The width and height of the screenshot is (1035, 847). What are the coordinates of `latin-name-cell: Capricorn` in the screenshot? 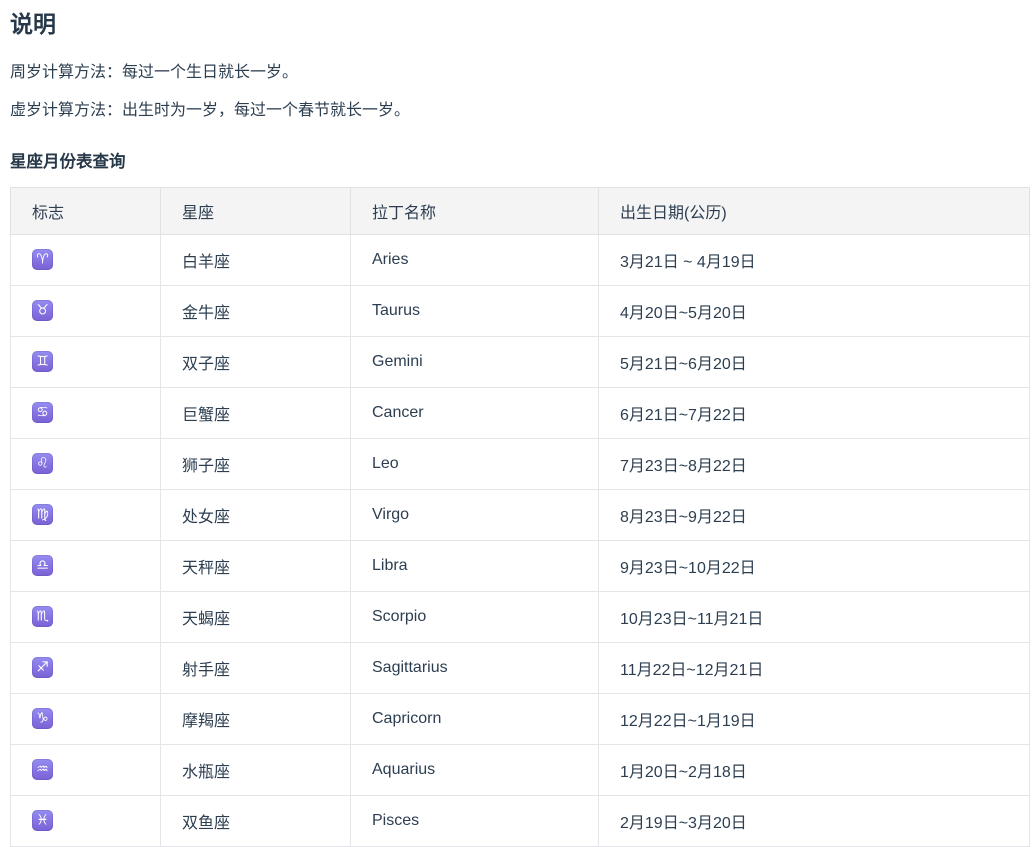 It's located at (474, 718).